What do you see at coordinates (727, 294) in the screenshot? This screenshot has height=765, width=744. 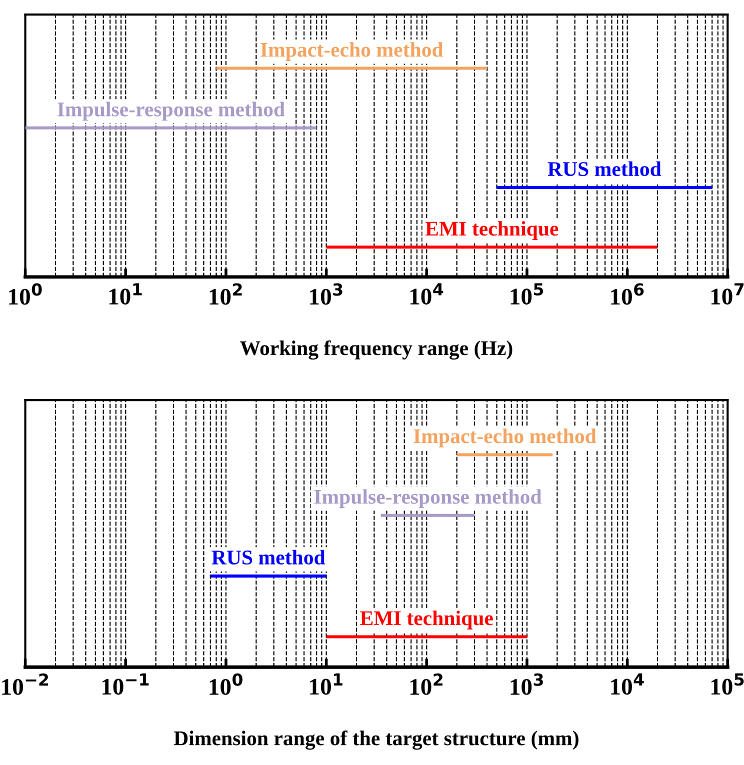 I see `x-tick-label: 10$^{7}$` at bounding box center [727, 294].